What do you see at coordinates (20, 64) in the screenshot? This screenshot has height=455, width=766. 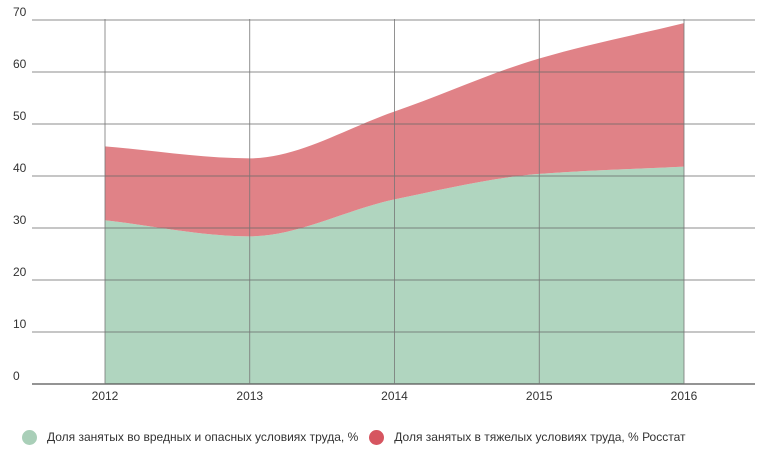 I see `y-tick-label: 60` at bounding box center [20, 64].